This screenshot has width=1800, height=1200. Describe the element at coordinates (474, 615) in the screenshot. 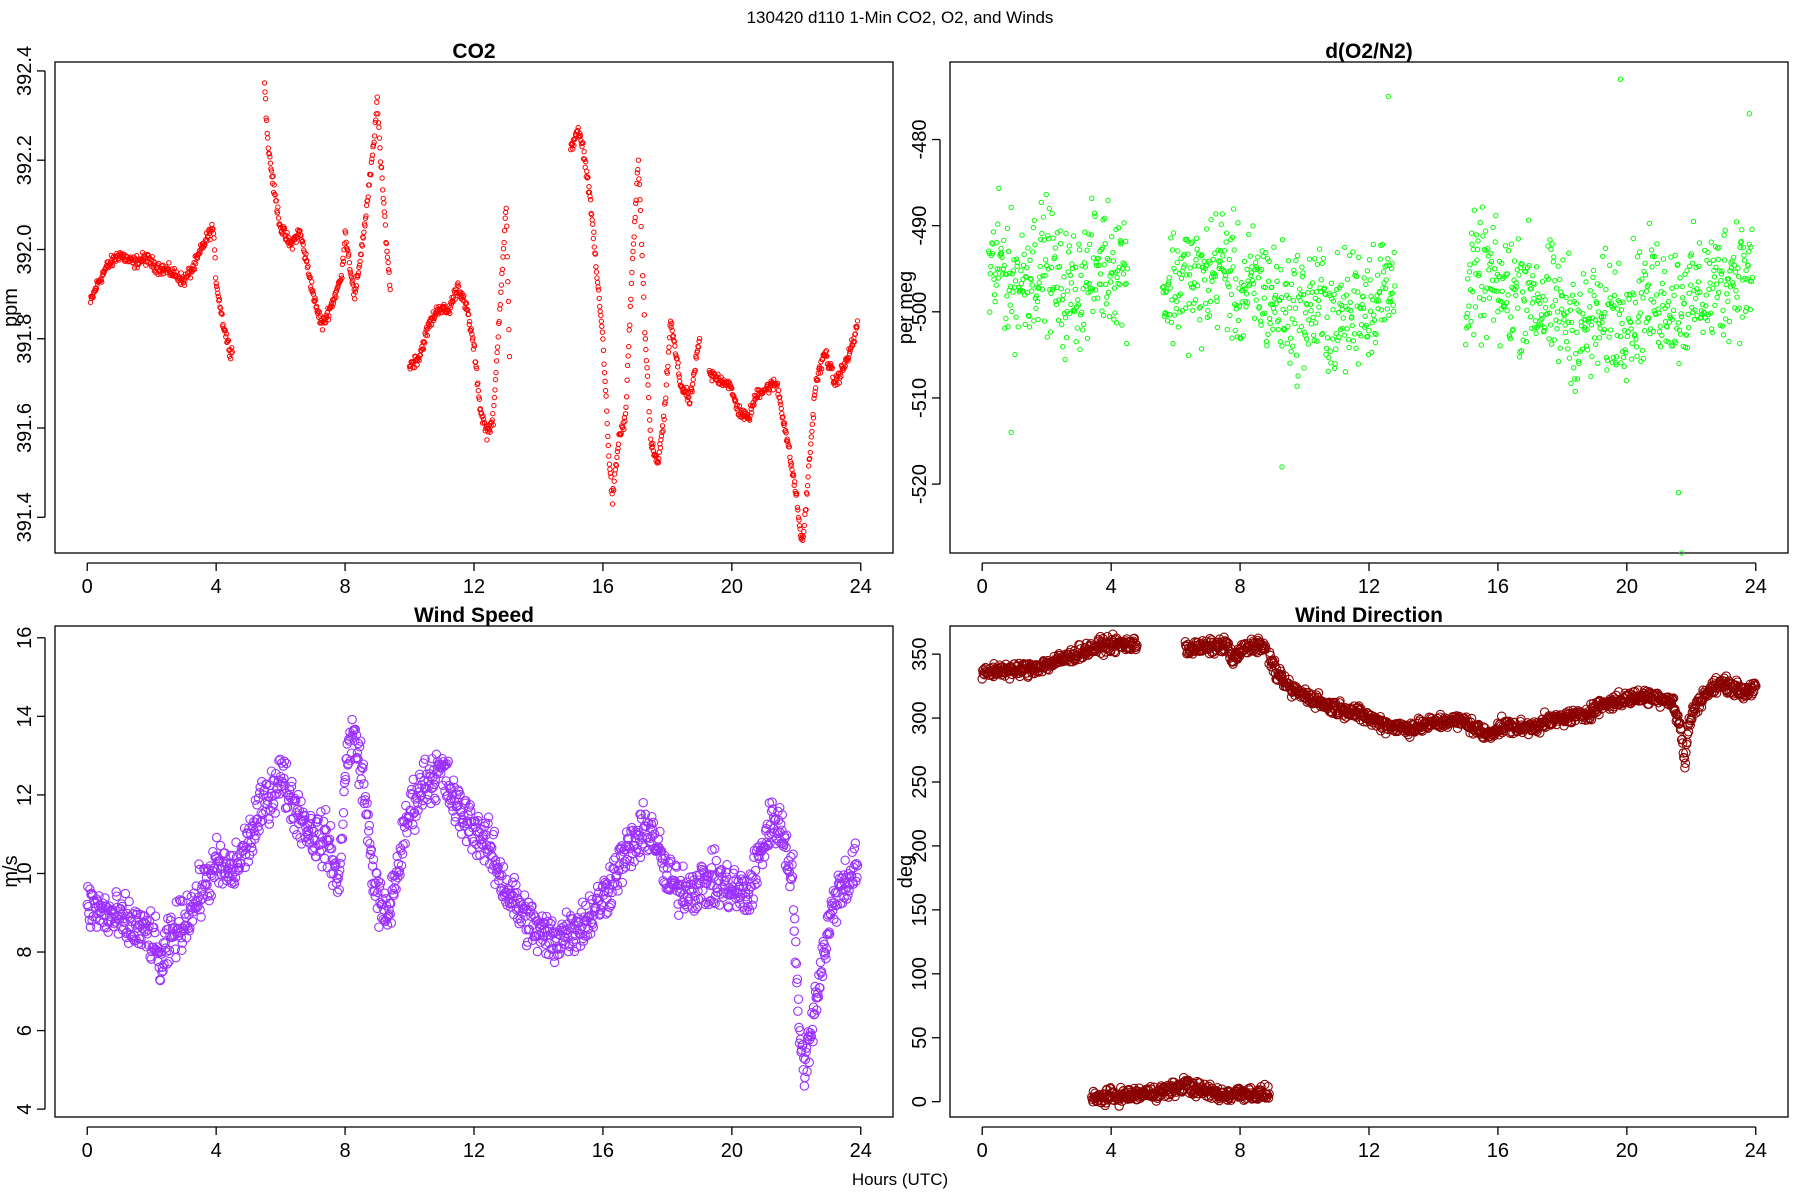

I see `wind-speed-title: Wind Speed` at that location.